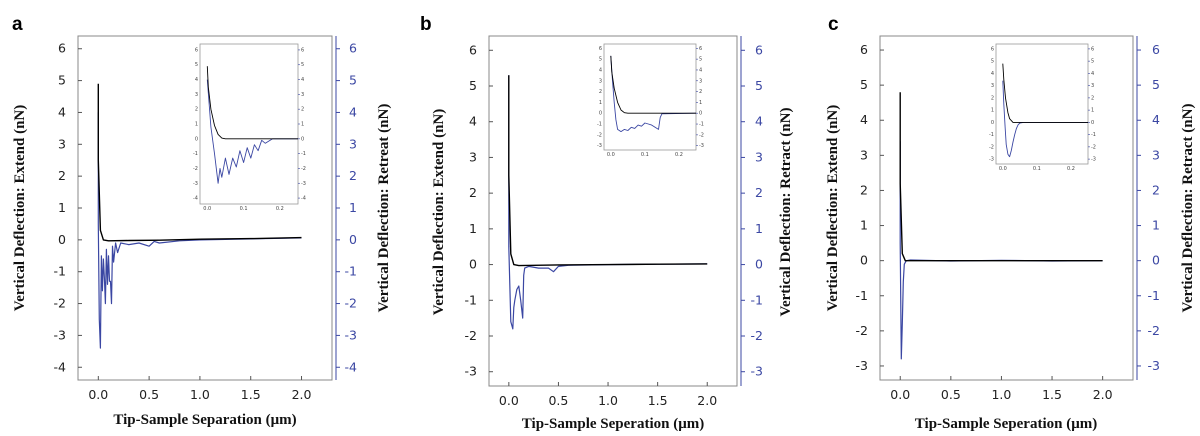 Image resolution: width=1200 pixels, height=436 pixels. Describe the element at coordinates (701, 135) in the screenshot. I see `inset-y-tick-right: -2` at that location.